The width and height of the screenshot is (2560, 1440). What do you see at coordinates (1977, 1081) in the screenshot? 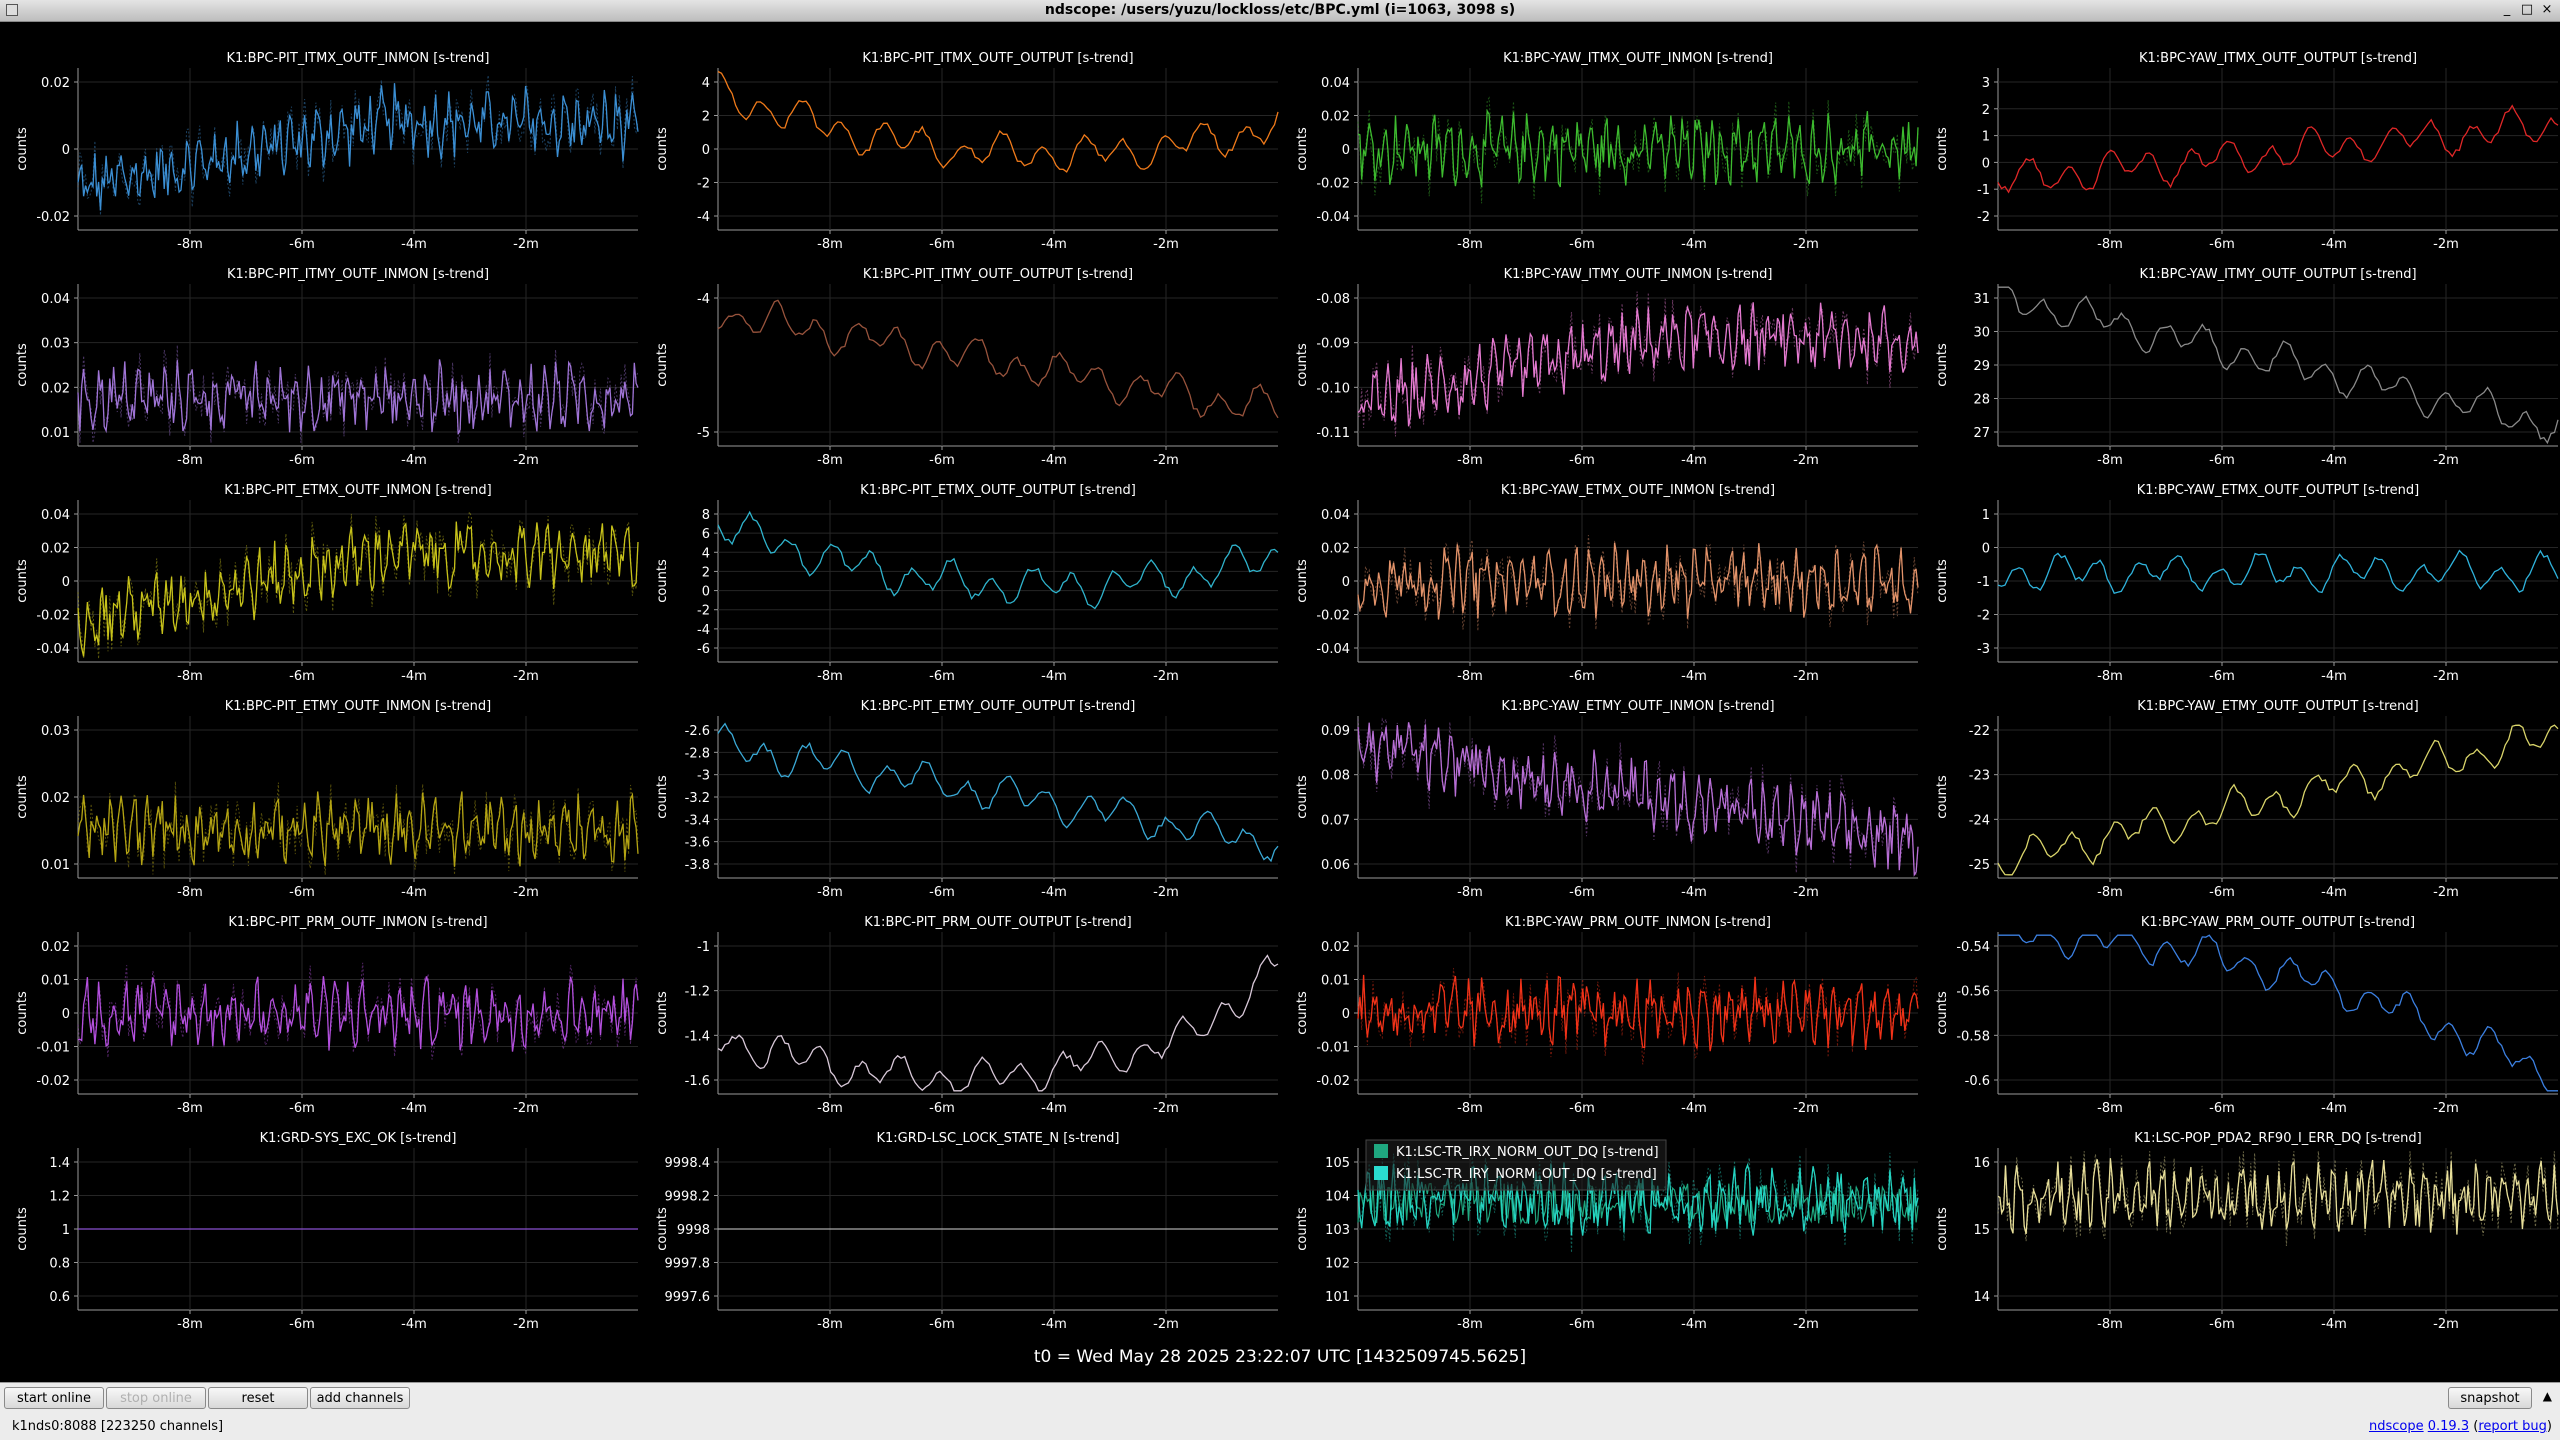
I see `y-tick-label: -0.6` at bounding box center [1977, 1081].